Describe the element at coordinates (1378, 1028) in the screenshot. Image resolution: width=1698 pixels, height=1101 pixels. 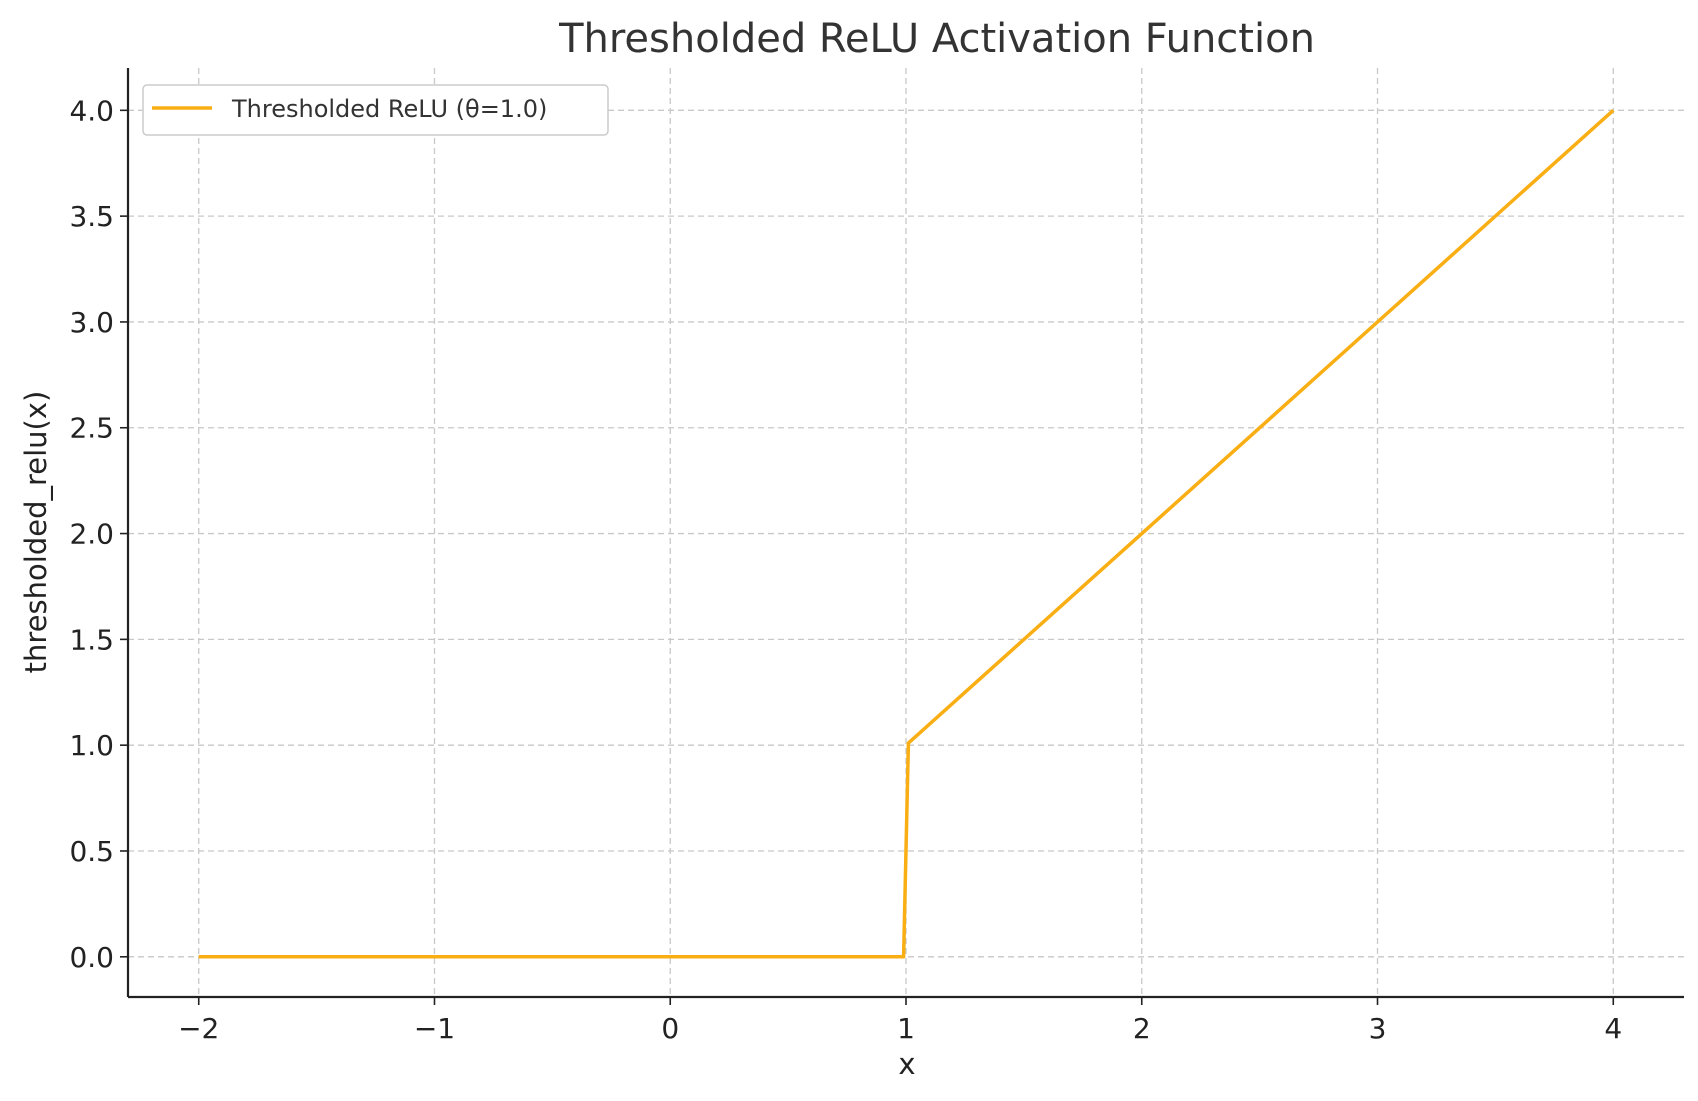
I see `x-tick-label: 3` at that location.